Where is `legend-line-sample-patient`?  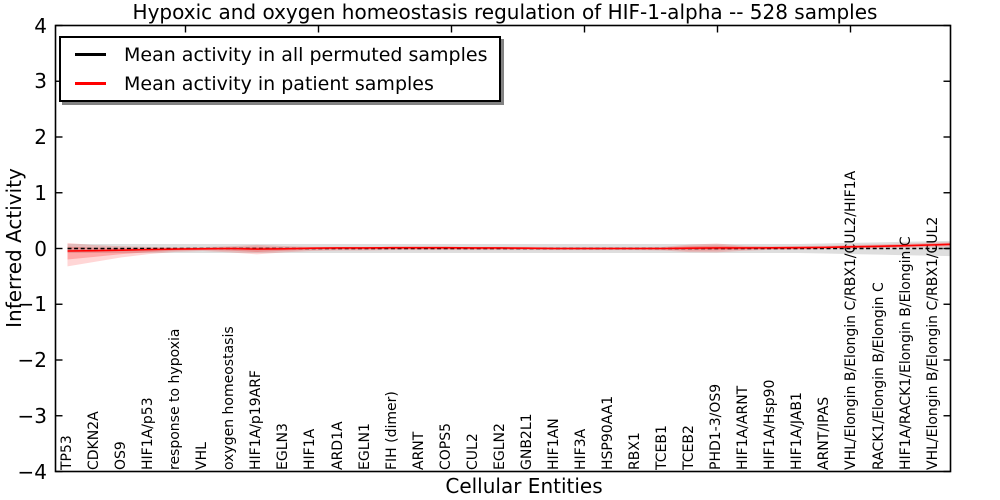
legend-line-sample-patient is located at coordinates (90, 83).